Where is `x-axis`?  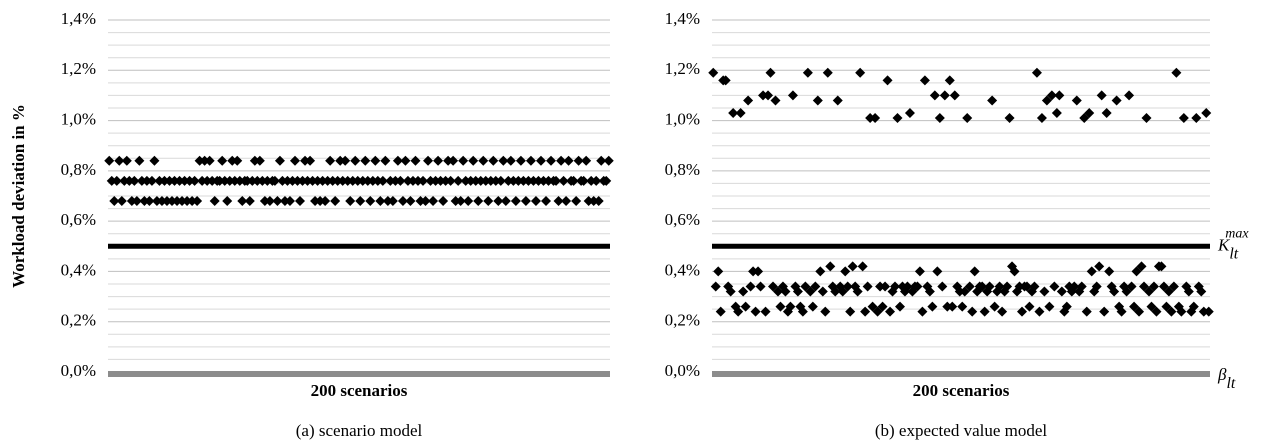
x-axis is located at coordinates (961, 374).